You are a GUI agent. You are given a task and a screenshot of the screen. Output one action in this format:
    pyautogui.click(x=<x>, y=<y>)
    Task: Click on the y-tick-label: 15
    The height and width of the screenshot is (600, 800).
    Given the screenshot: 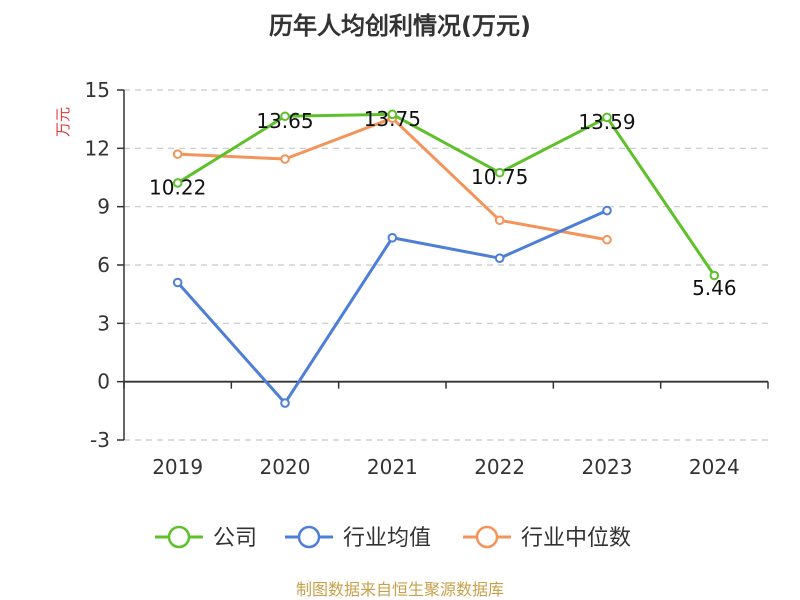 What is the action you would take?
    pyautogui.click(x=97, y=90)
    